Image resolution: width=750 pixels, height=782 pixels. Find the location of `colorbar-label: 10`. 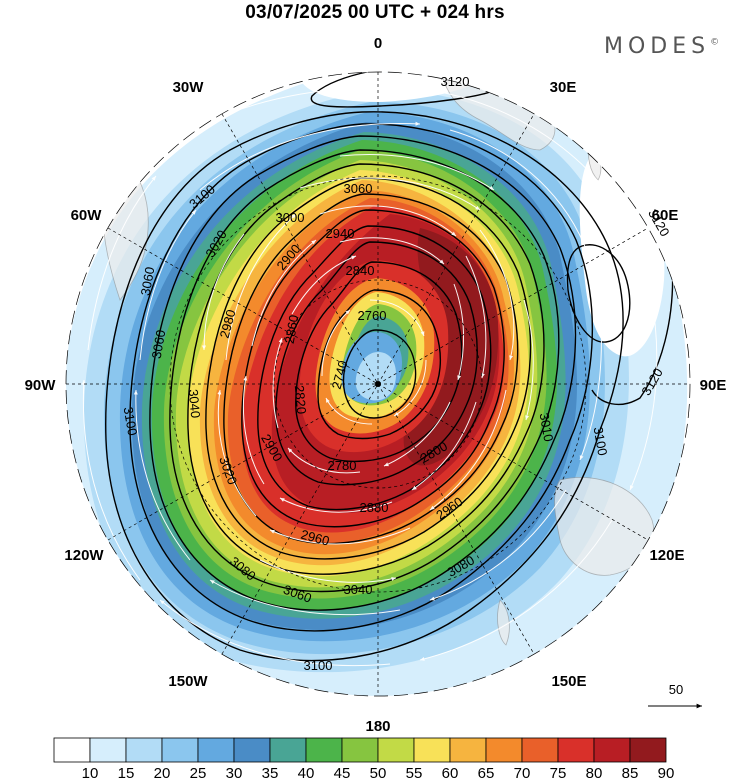

colorbar-label: 10 is located at coordinates (90, 773).